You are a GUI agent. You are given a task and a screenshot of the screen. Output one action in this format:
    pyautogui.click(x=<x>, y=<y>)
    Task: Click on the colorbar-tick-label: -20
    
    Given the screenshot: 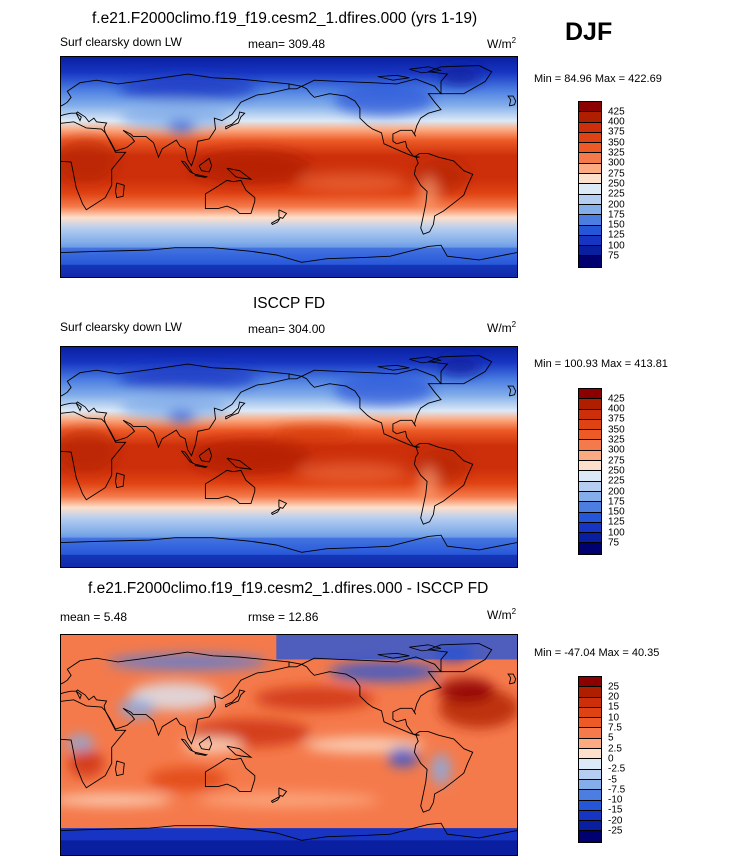 What is the action you would take?
    pyautogui.click(x=615, y=821)
    